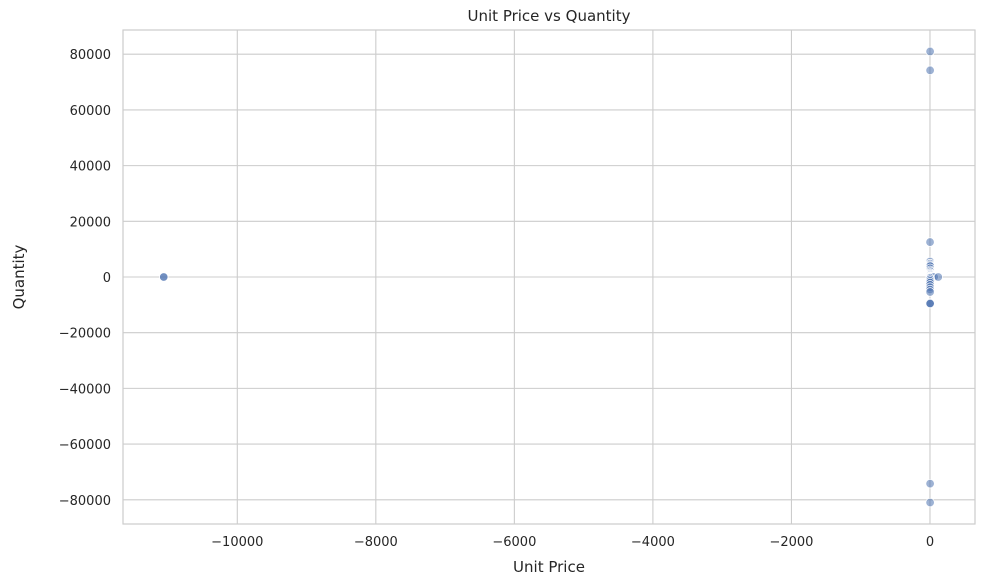 The image size is (984, 584). What do you see at coordinates (930, 542) in the screenshot?
I see `x-tick-label: 0` at bounding box center [930, 542].